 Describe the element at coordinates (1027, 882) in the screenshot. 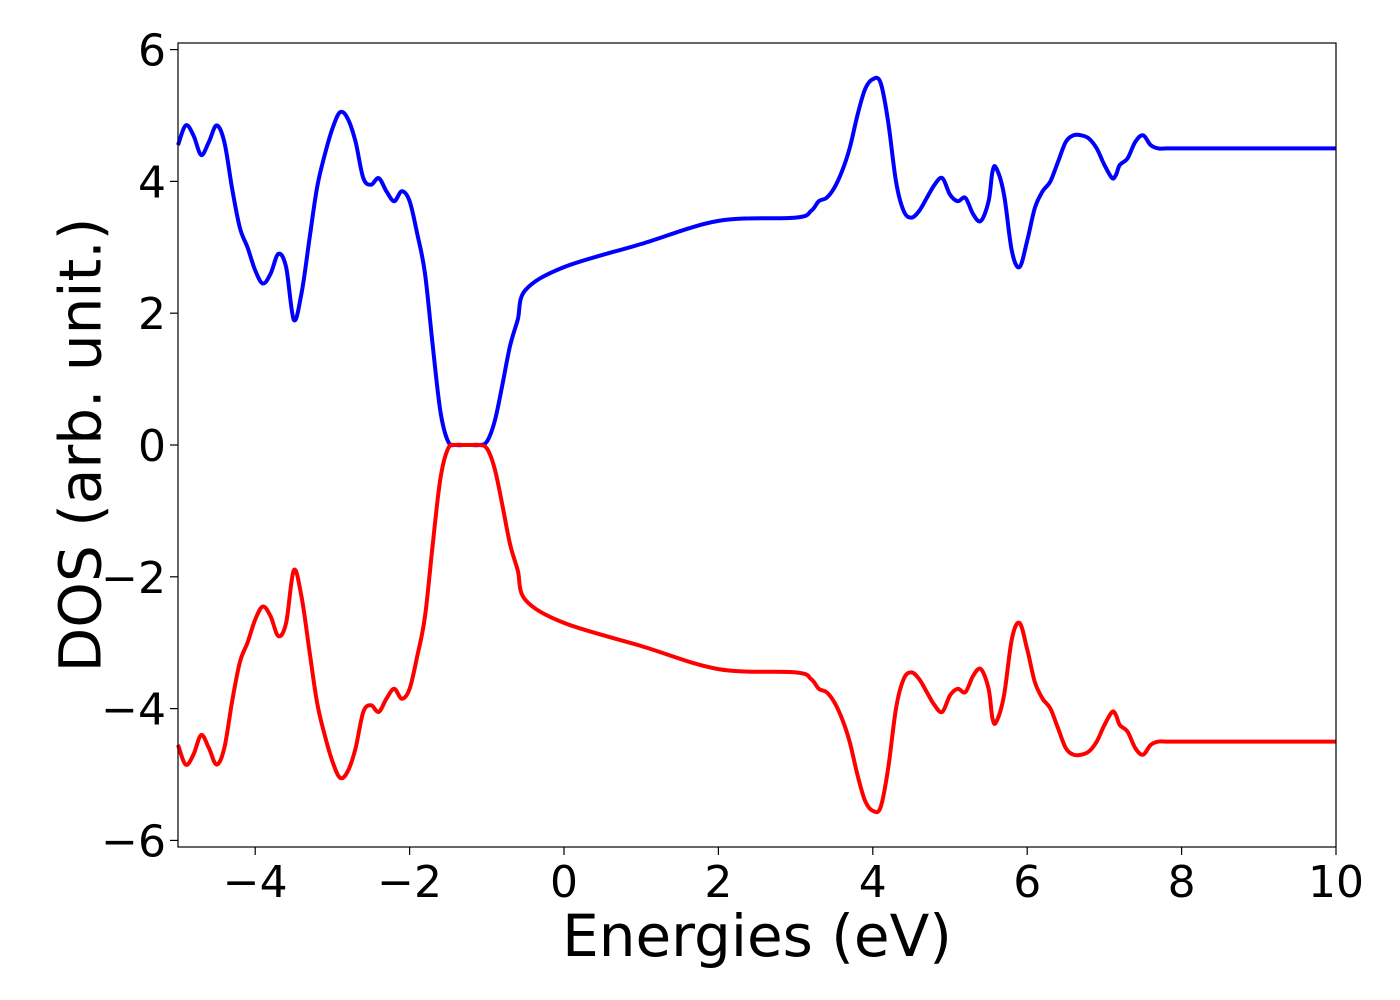

I see `x-tick-label: 6` at that location.